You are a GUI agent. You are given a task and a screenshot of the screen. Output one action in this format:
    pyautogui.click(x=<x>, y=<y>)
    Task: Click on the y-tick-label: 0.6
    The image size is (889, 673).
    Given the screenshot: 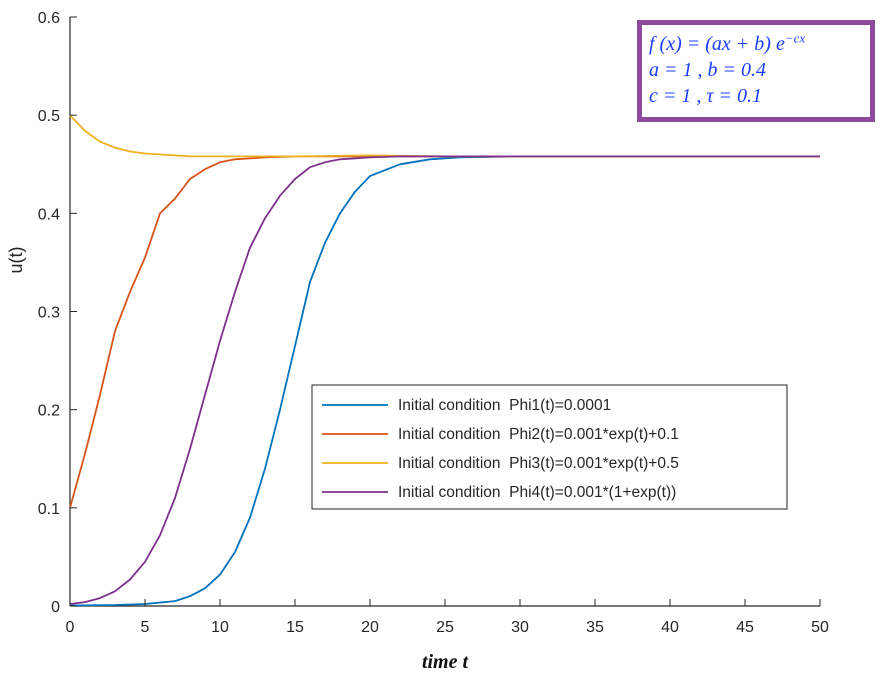 What is the action you would take?
    pyautogui.click(x=49, y=18)
    